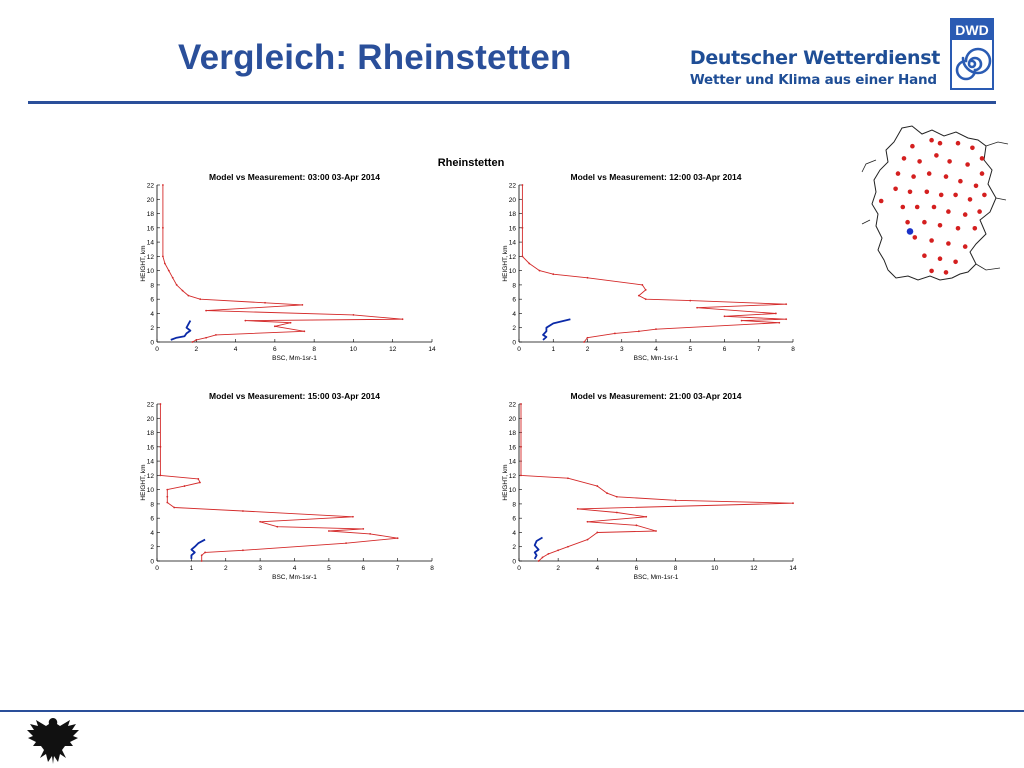  What do you see at coordinates (513, 214) in the screenshot?
I see `y-tick-label: 18` at bounding box center [513, 214].